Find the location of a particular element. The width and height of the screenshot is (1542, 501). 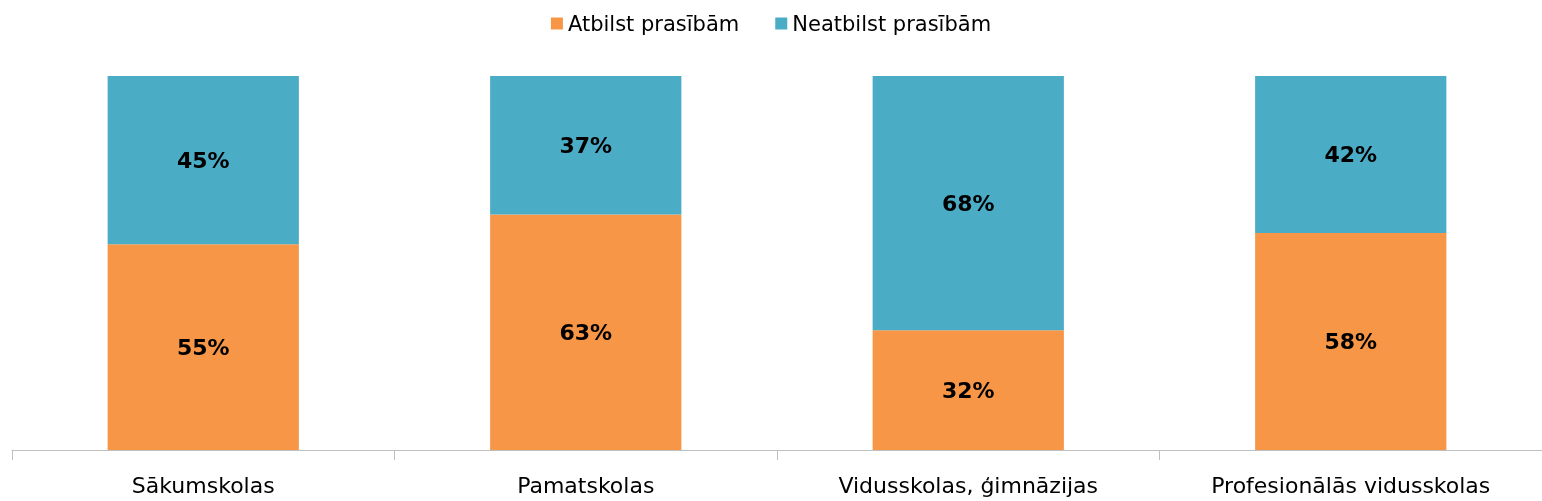

x-tick-label: Vidusskolas, ģimnāzijas is located at coordinates (968, 485).